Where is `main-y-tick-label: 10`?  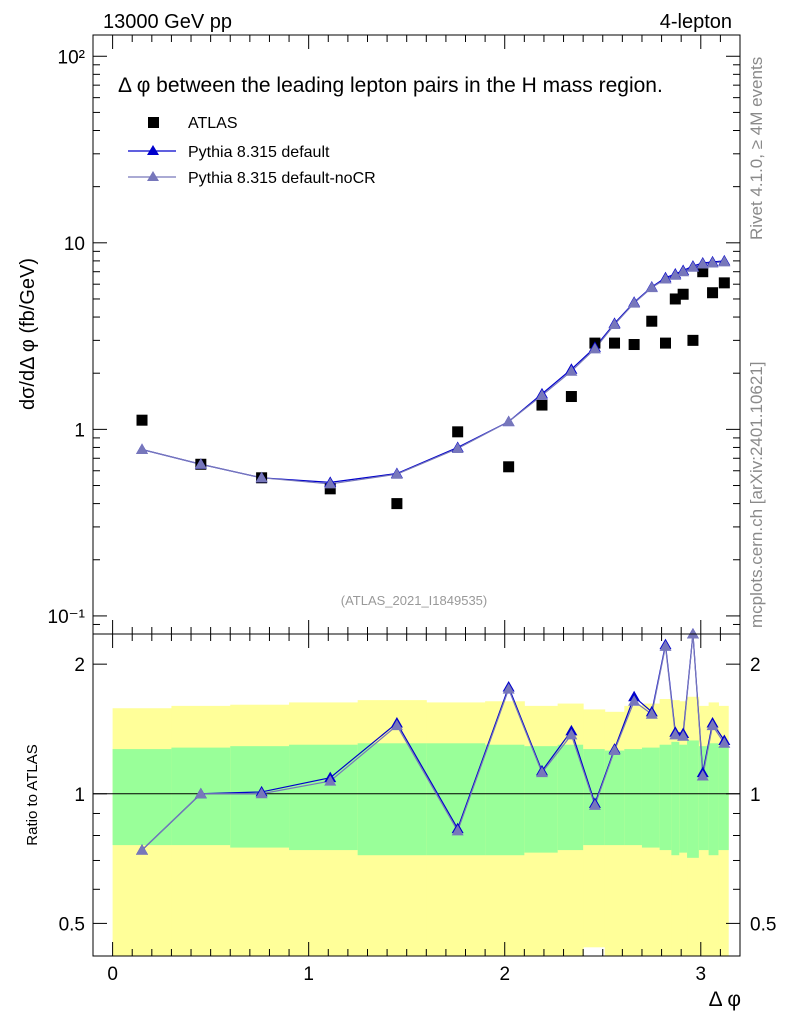
main-y-tick-label: 10 is located at coordinates (74, 244).